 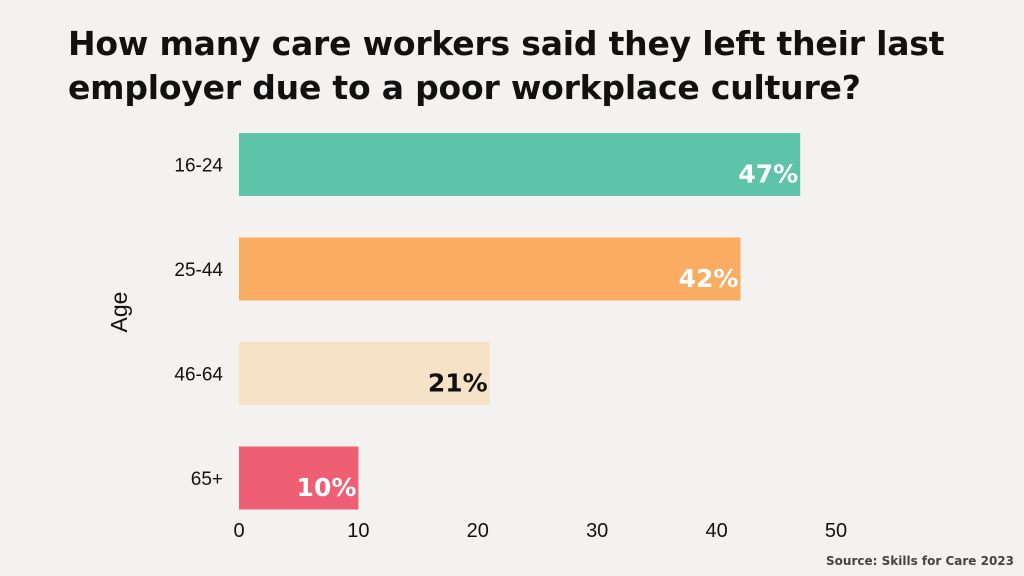 What do you see at coordinates (597, 531) in the screenshot?
I see `x-tick-label: 30` at bounding box center [597, 531].